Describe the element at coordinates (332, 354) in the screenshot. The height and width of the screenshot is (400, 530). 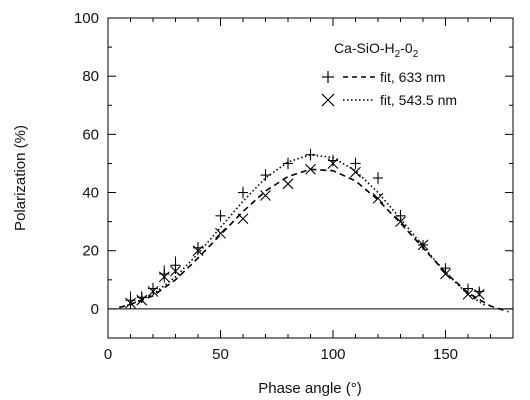
I see `x-tick-label: 100` at that location.